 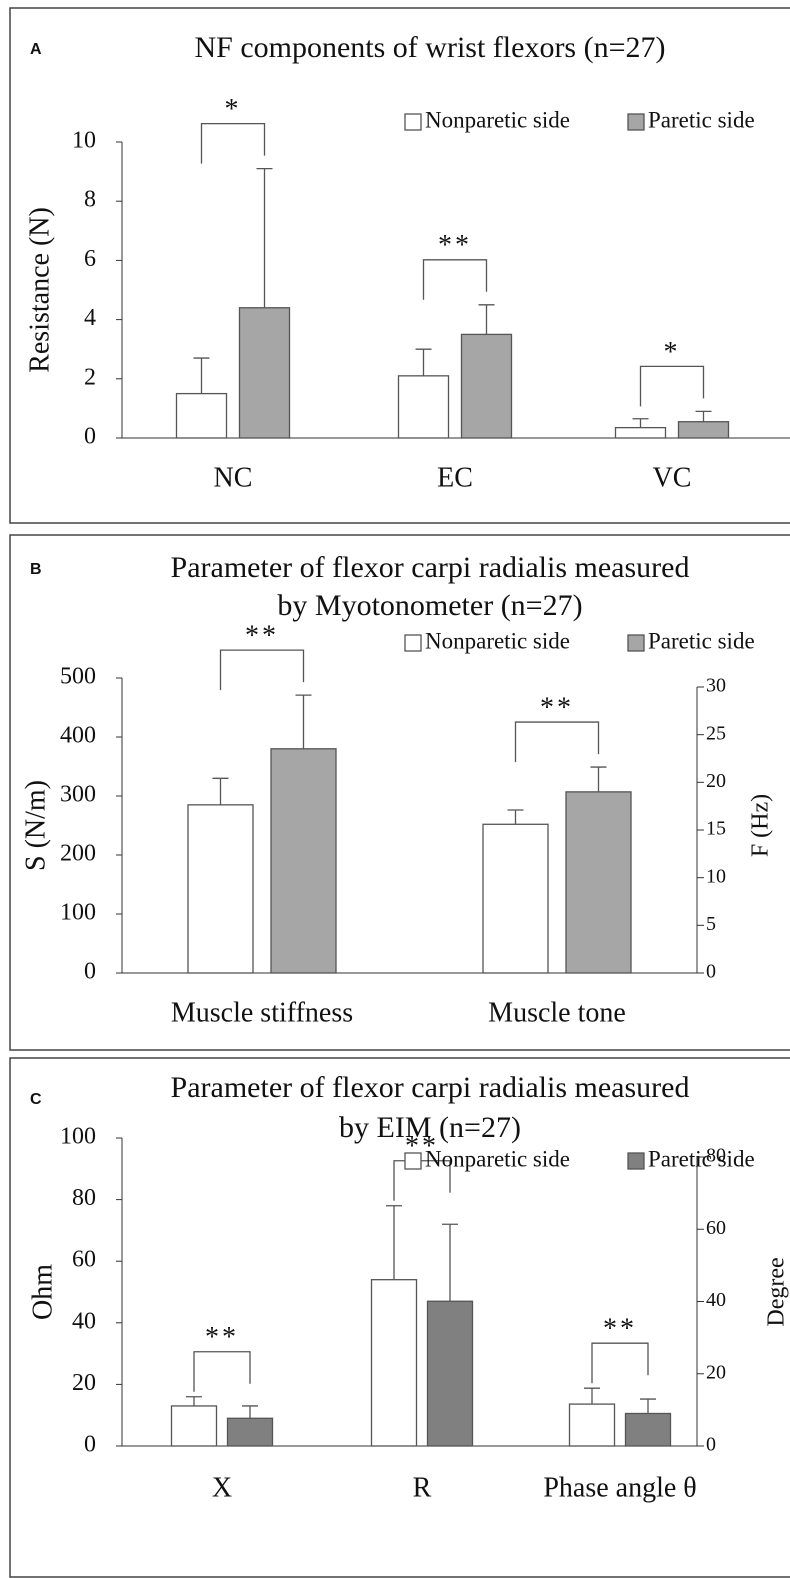 I want to click on y2-tick-label: 15, so click(x=716, y=829).